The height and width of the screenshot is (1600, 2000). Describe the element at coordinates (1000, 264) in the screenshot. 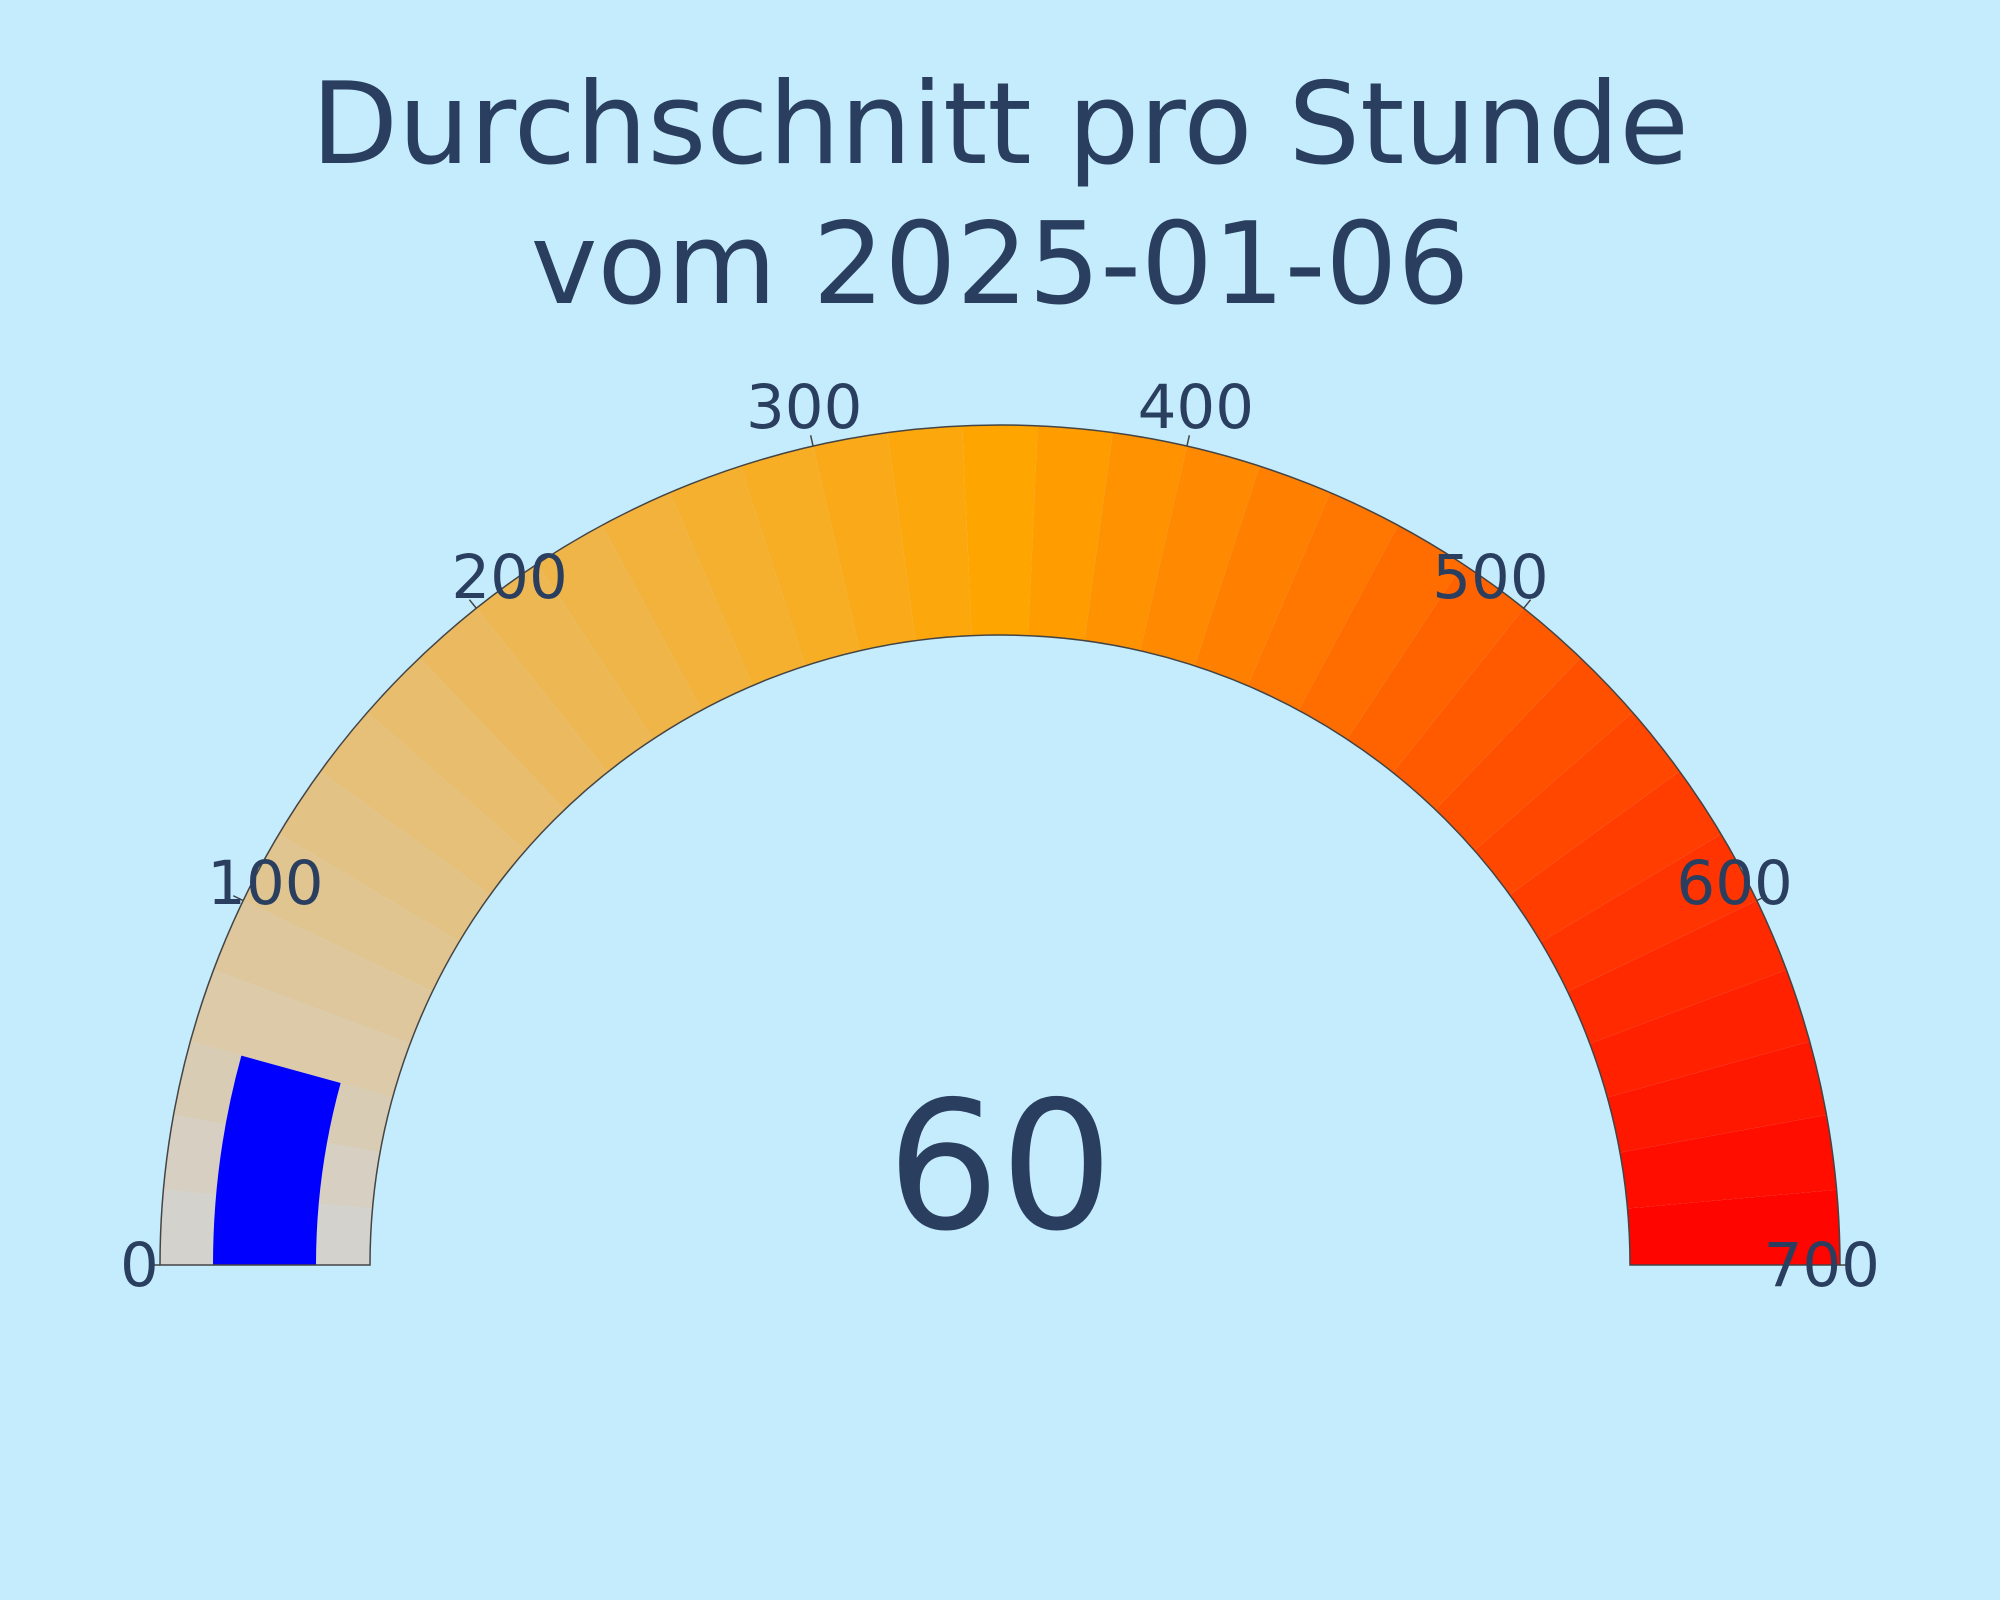

I see `title-line-2: vom 2025-01-06` at that location.